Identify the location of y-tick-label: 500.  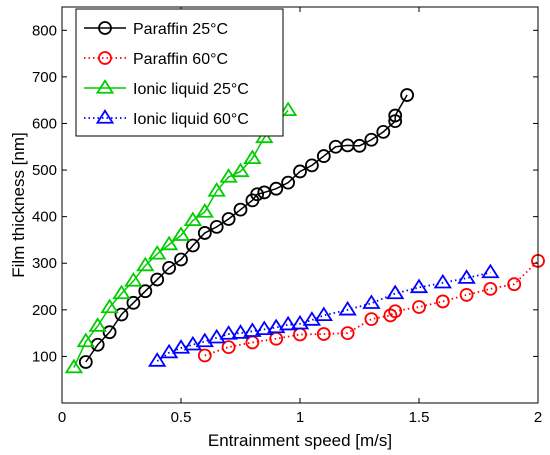
(44, 170).